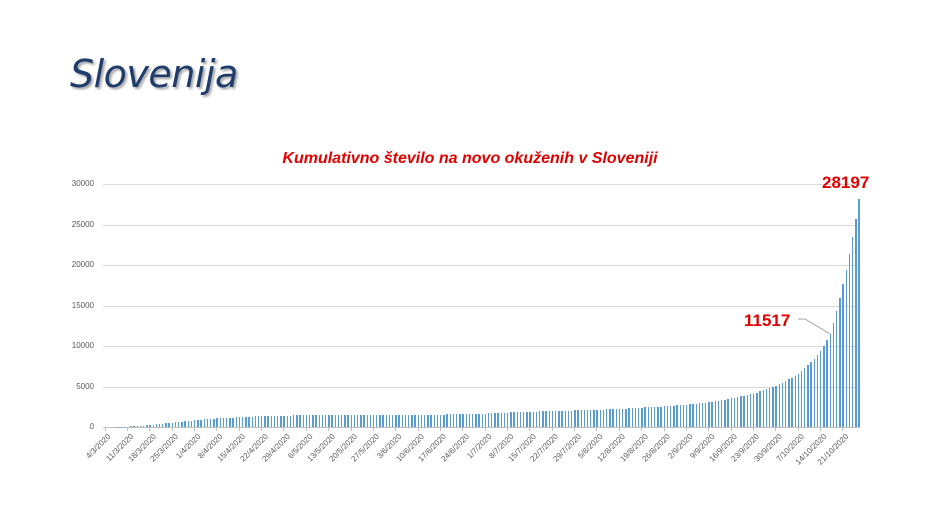  What do you see at coordinates (481, 387) in the screenshot?
I see `gridline` at bounding box center [481, 387].